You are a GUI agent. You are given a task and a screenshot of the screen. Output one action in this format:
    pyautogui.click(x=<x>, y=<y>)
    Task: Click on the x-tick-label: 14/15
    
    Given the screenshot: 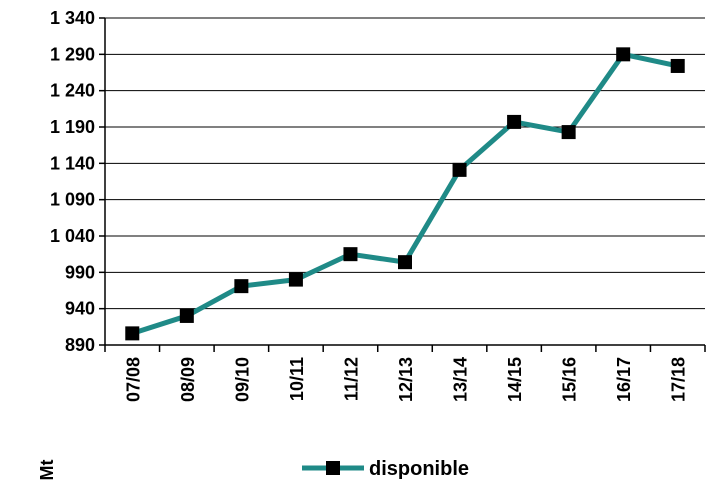 What is the action you would take?
    pyautogui.click(x=515, y=379)
    